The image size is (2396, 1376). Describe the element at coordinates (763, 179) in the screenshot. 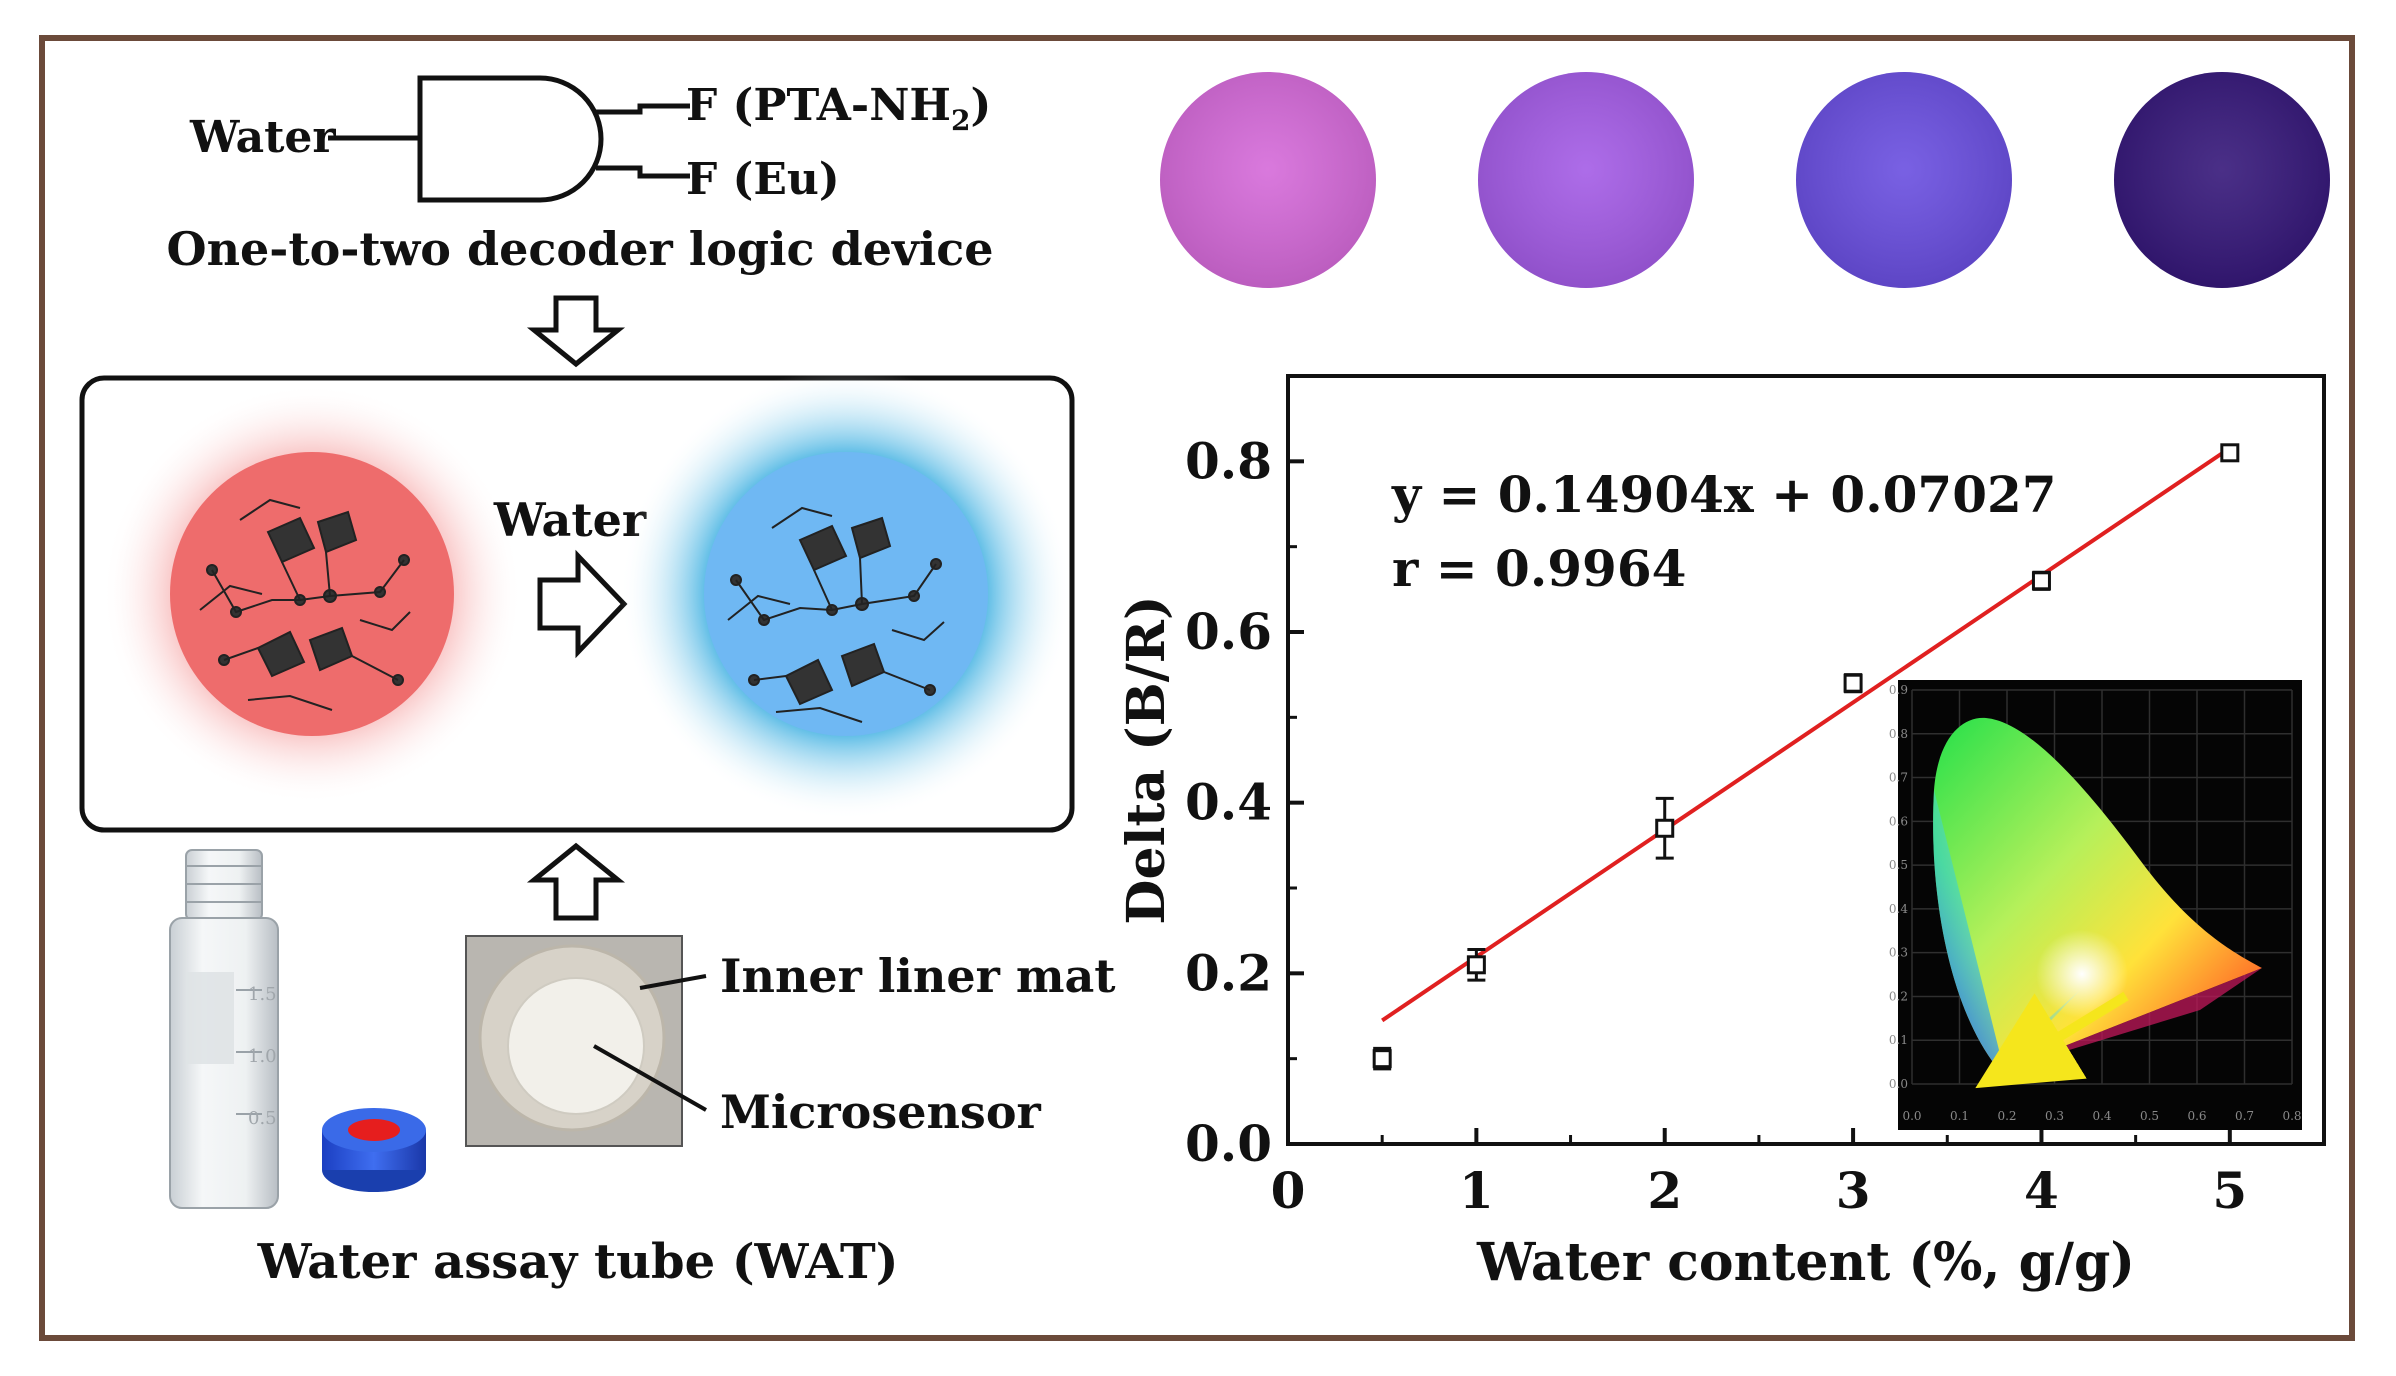

I see `logic-output-2-label: F (Eu)` at that location.